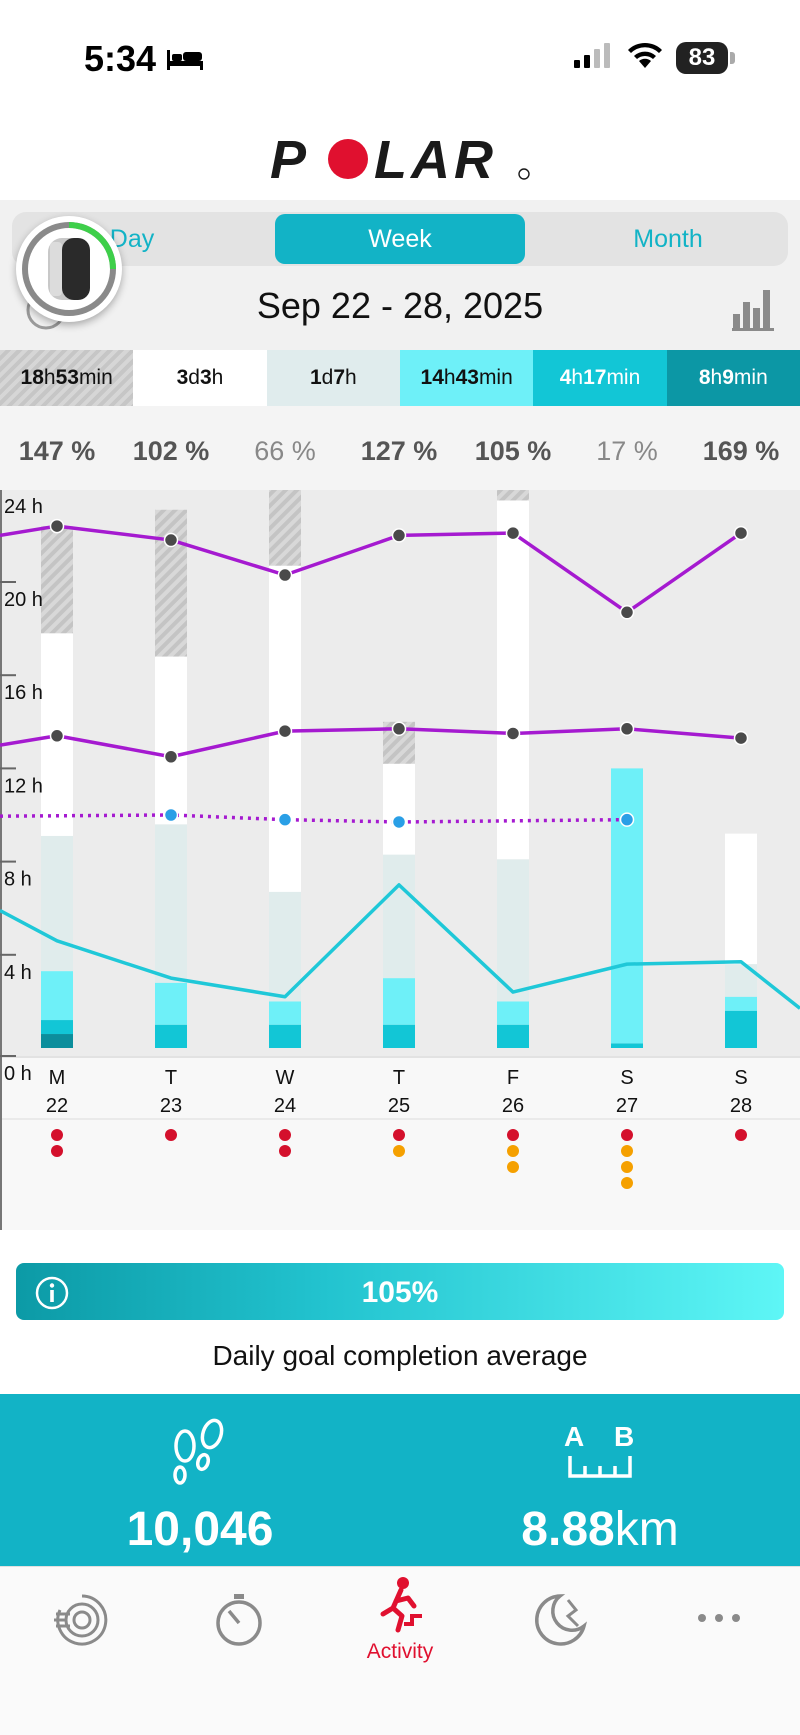 This screenshot has width=800, height=1735. I want to click on nav-activity-label: Activity, so click(400, 1651).